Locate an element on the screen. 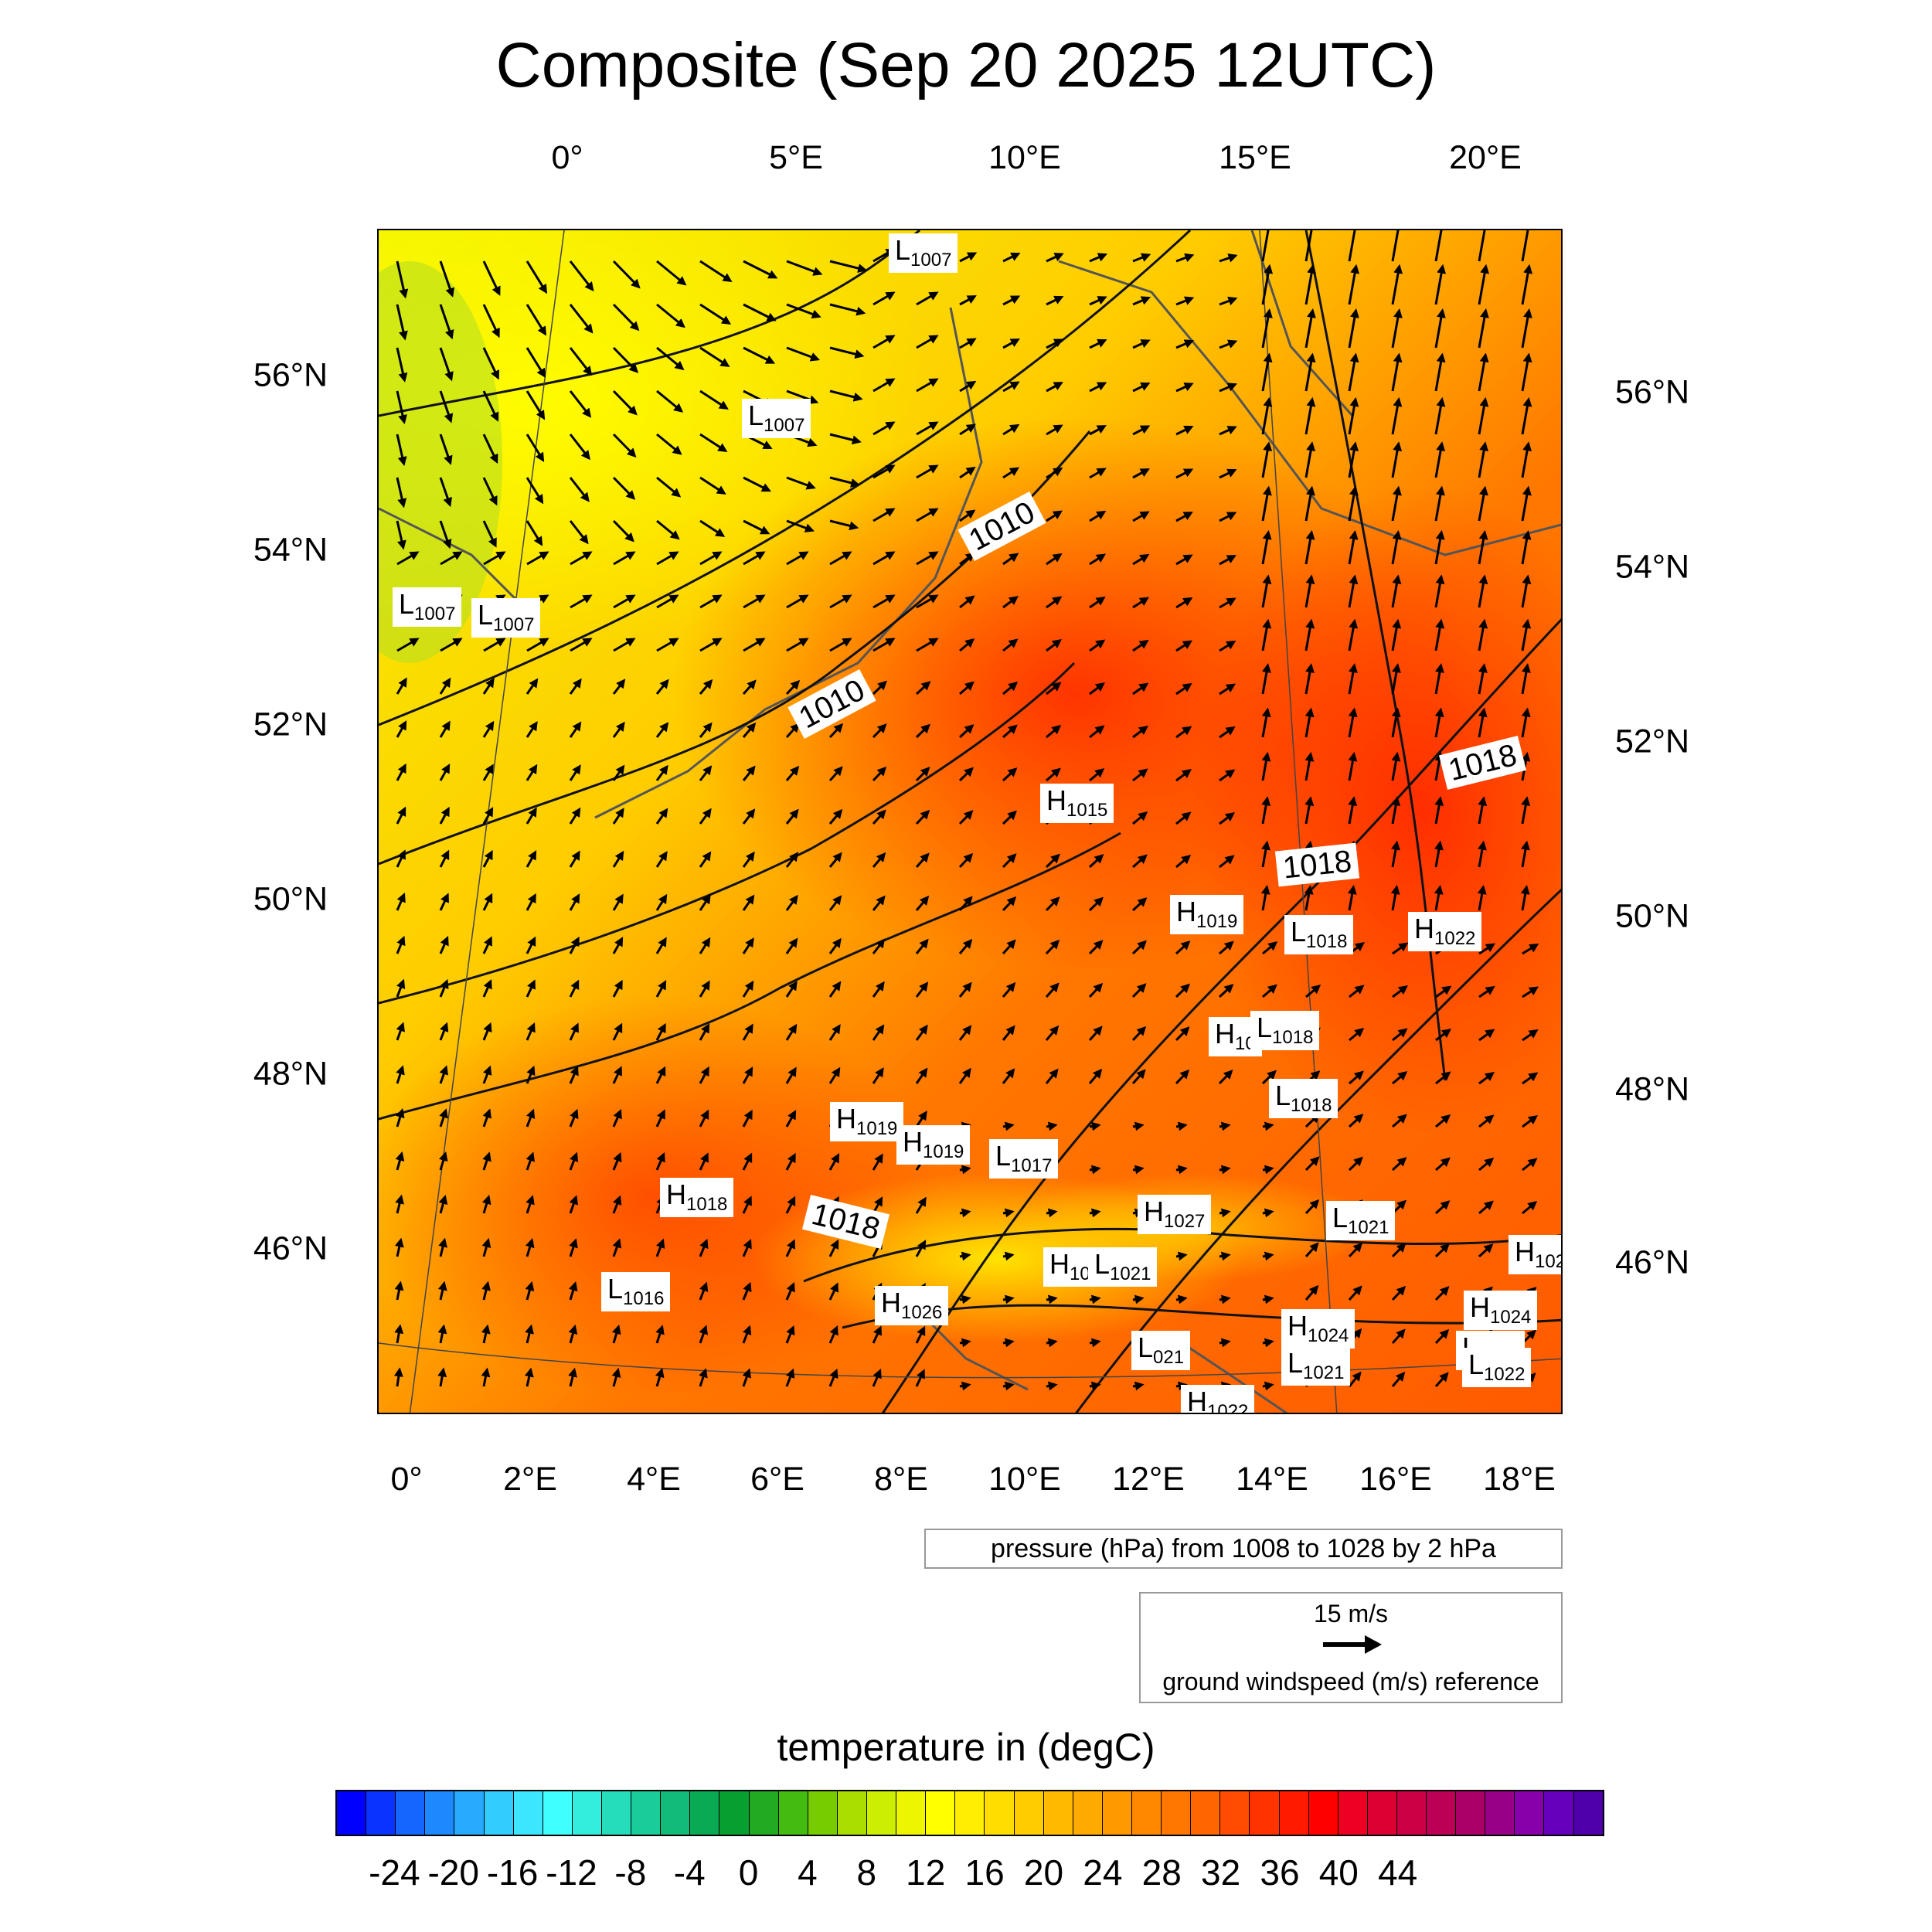 The width and height of the screenshot is (1932, 1932). pressure-center-value: 1019 is located at coordinates (943, 1151).